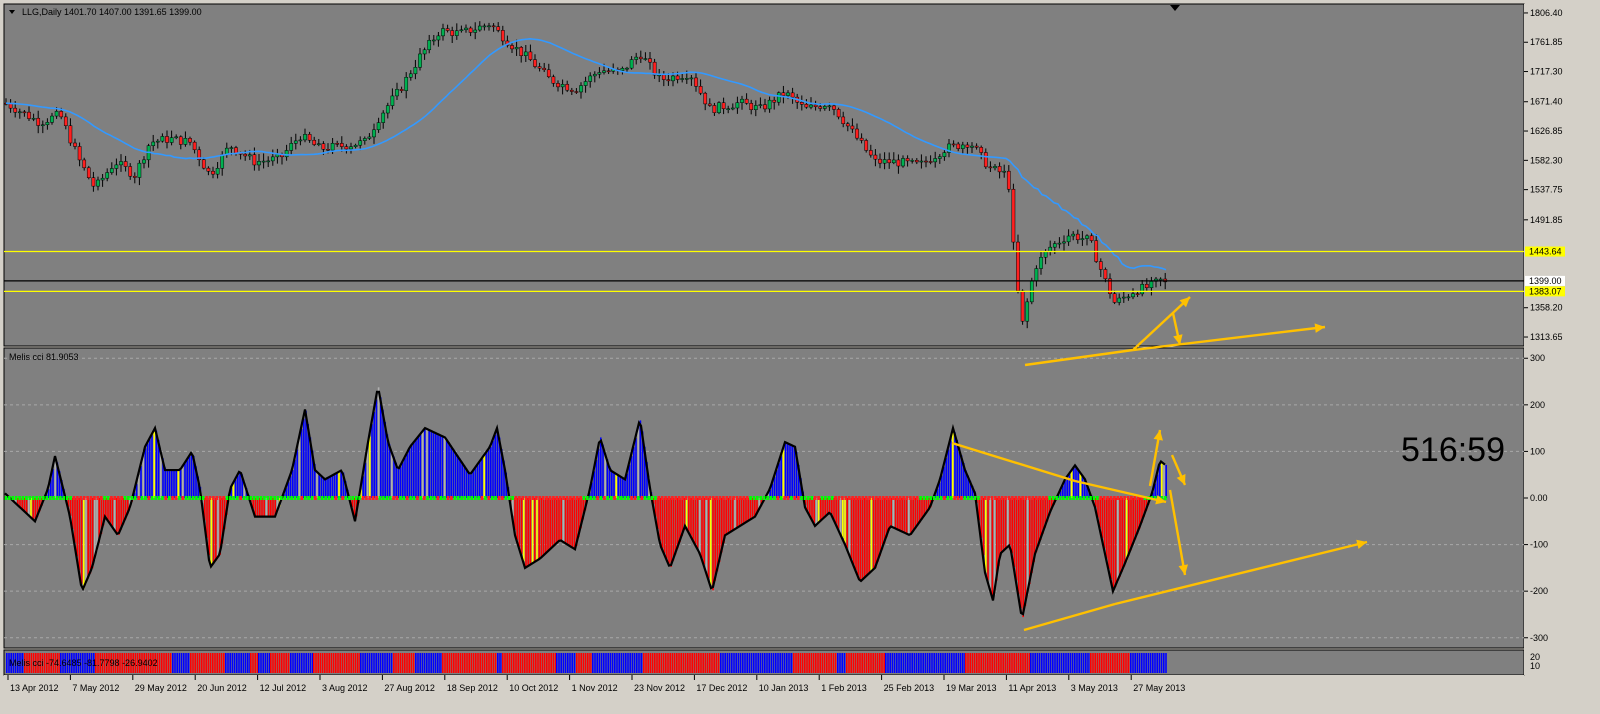 The height and width of the screenshot is (714, 1600). I want to click on price-tick-label: 1717.30, so click(1546, 72).